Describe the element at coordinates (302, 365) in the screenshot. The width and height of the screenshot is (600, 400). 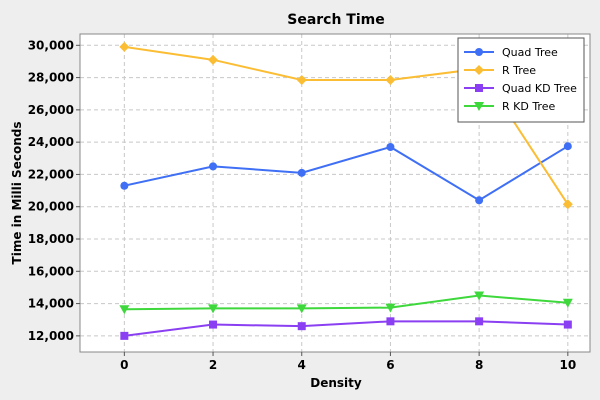
I see `x-tick-label: 4` at that location.